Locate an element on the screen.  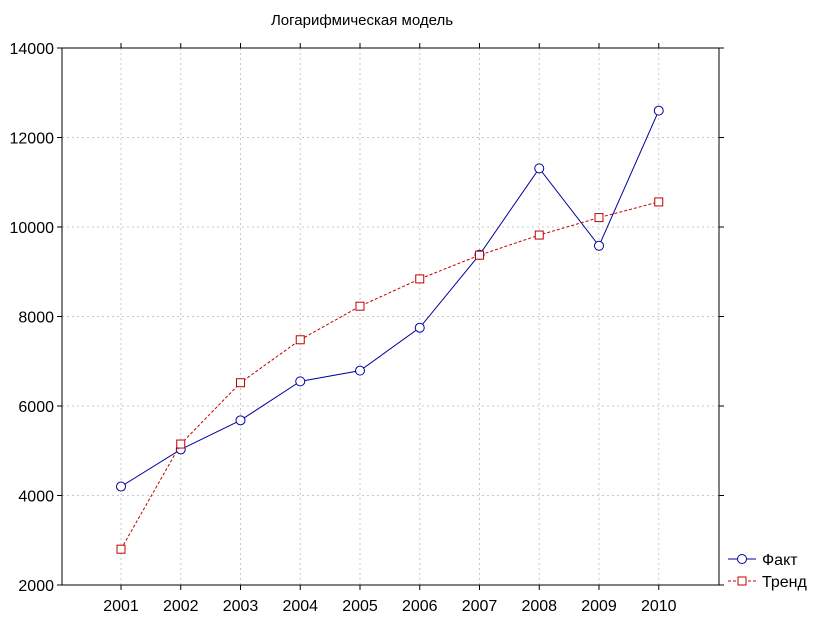
x-tick-label: 2010 is located at coordinates (659, 606).